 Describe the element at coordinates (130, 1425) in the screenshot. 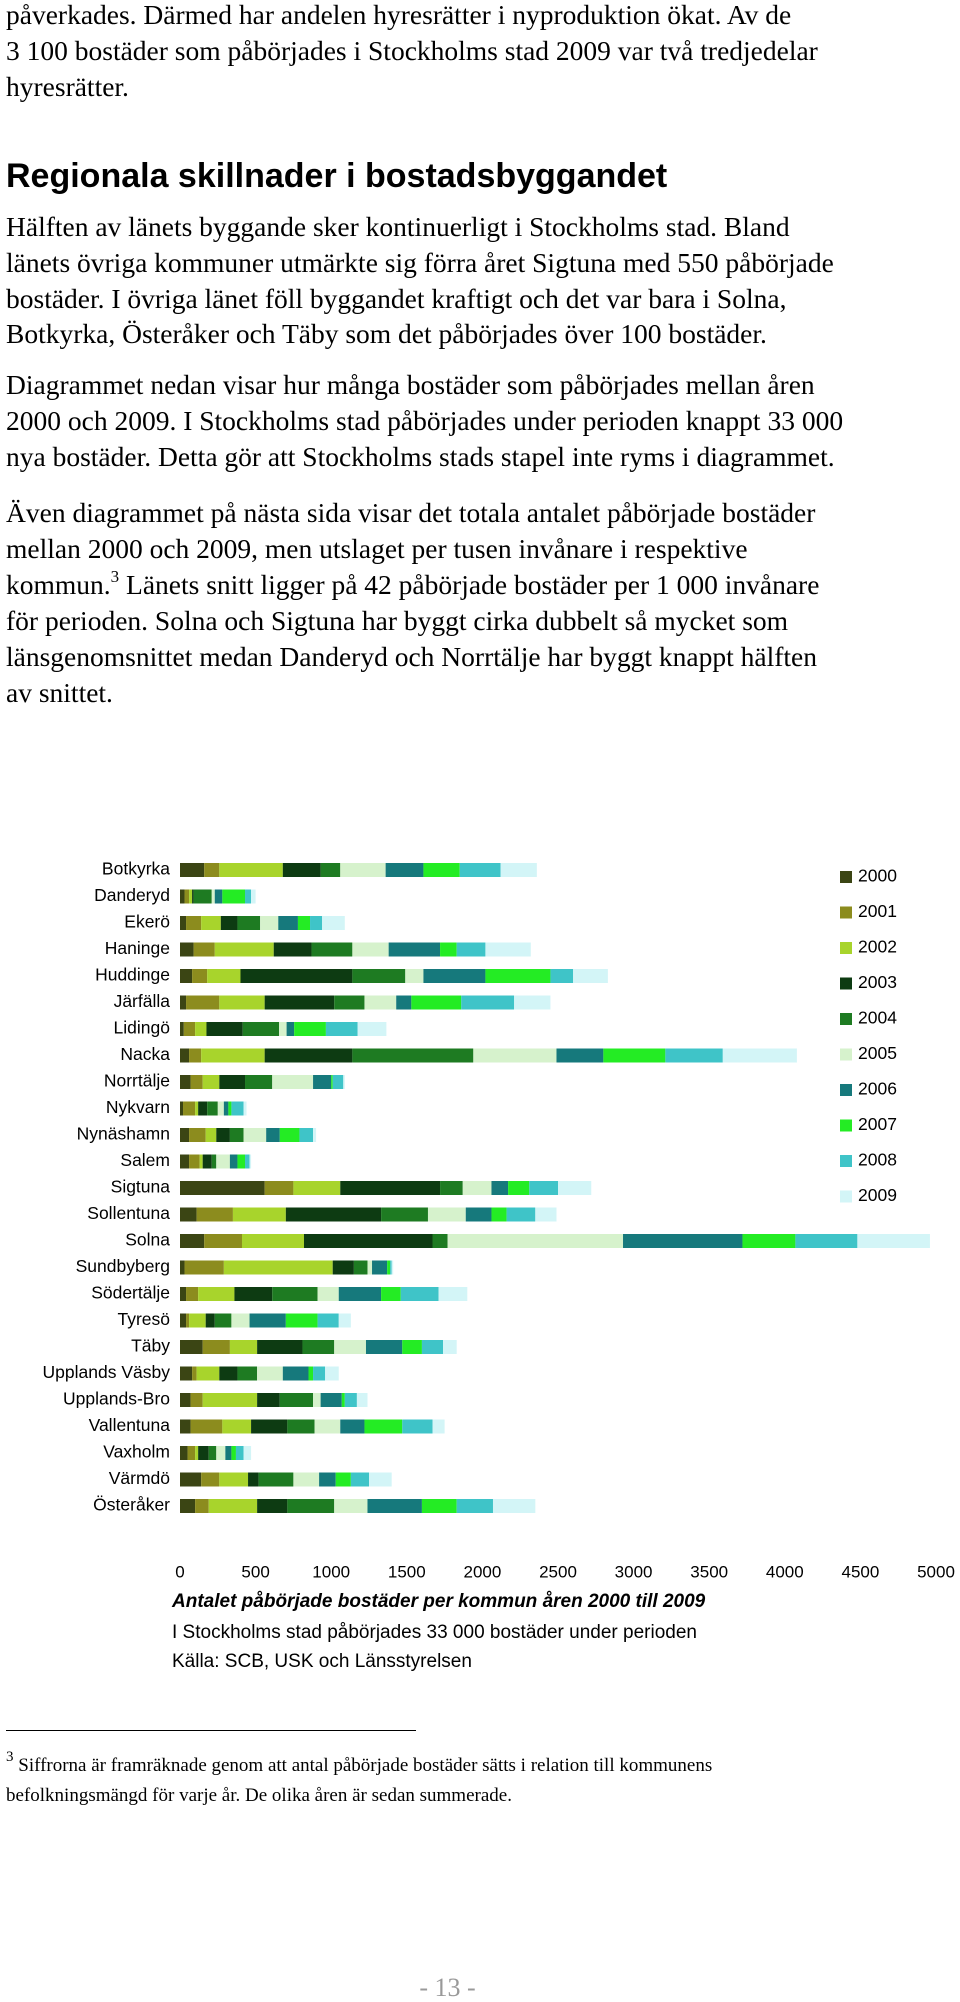

I see `y-tick-label: Vallentuna` at that location.